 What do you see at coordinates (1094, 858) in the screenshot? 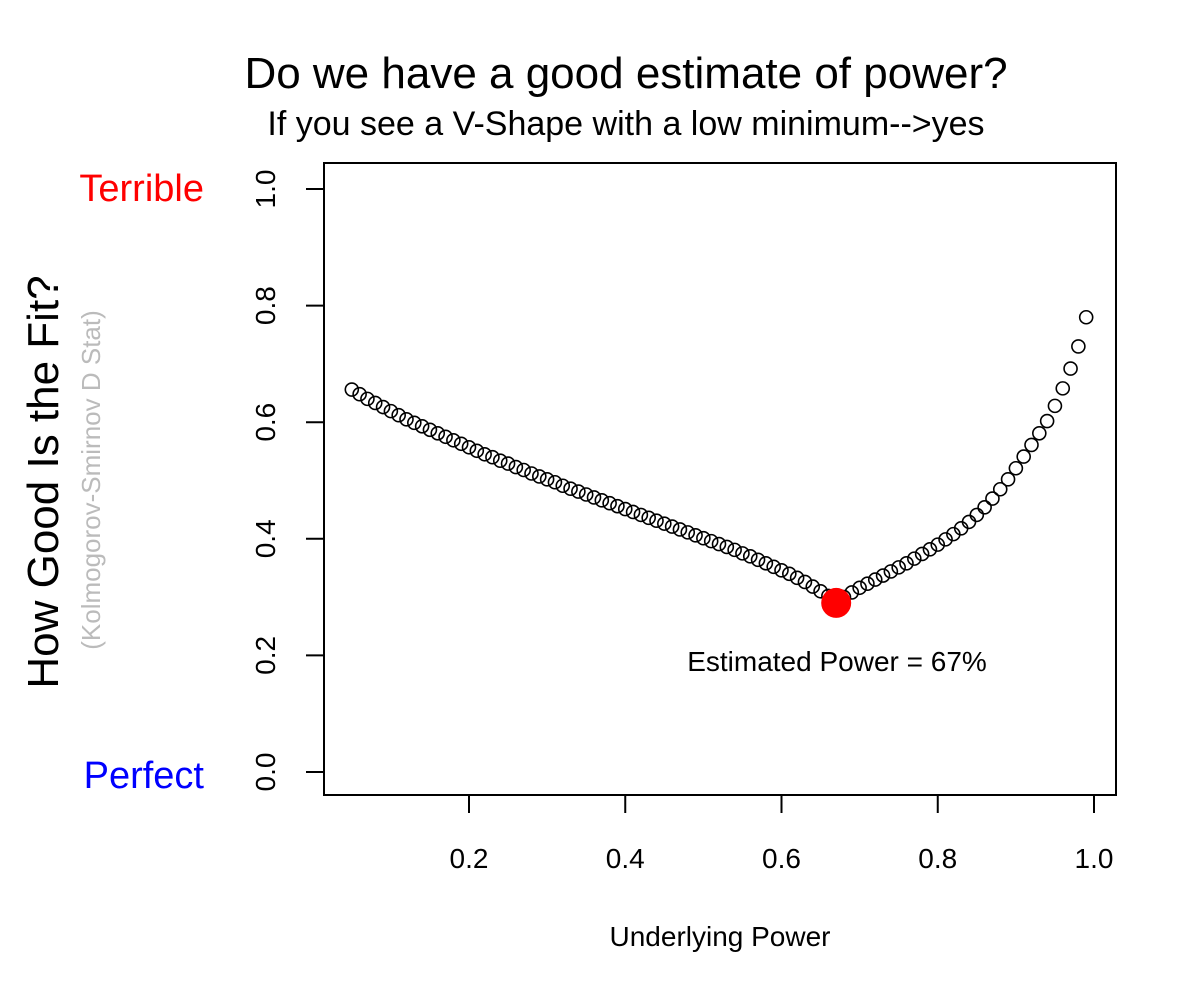
I see `x-tick-label: 1.0` at bounding box center [1094, 858].